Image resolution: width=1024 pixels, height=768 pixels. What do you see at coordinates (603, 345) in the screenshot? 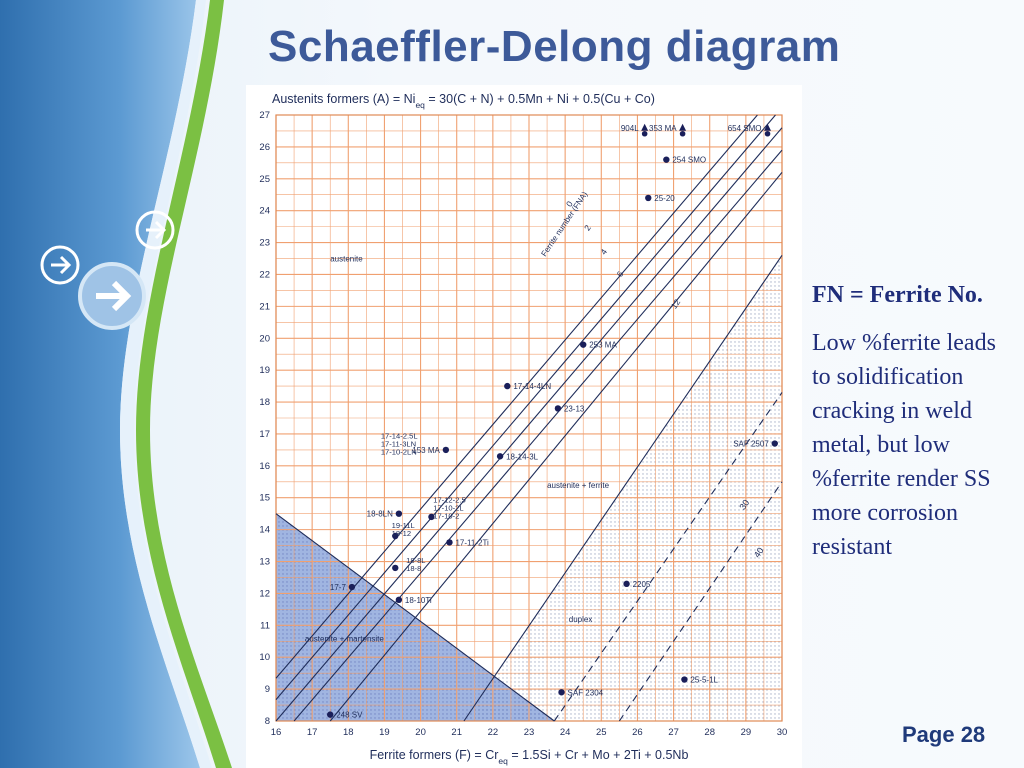
I see `data-point-label: 253 MA` at bounding box center [603, 345].